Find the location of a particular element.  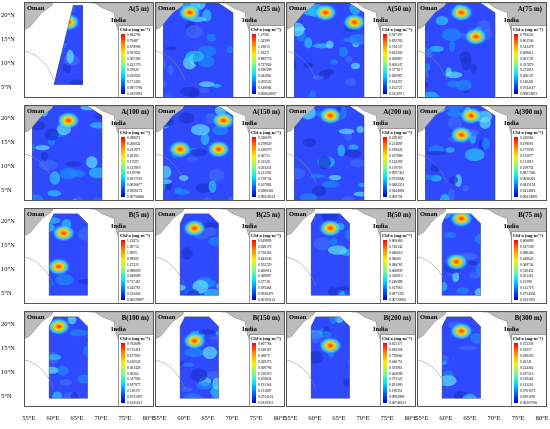

colorbar-tick-label: 0.591822 is located at coordinates (134, 52).